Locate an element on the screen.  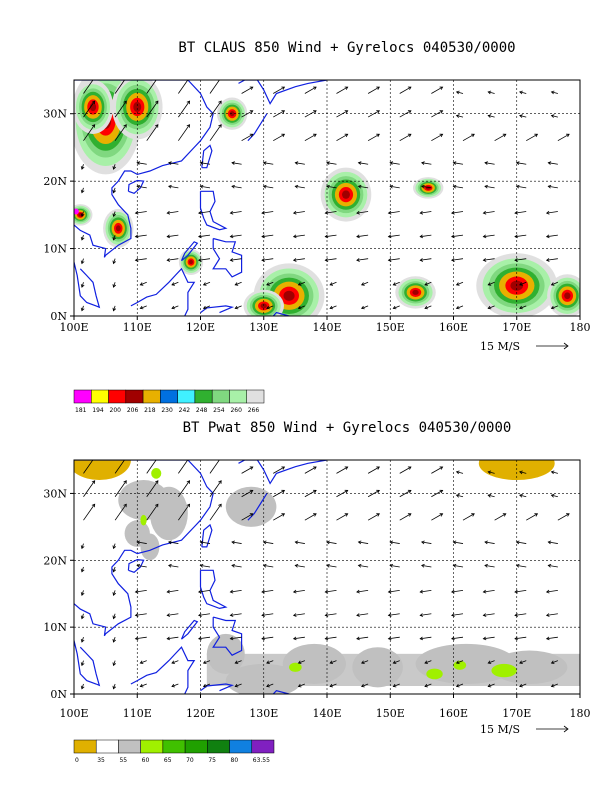
coastline is located at coordinates (189, 629).